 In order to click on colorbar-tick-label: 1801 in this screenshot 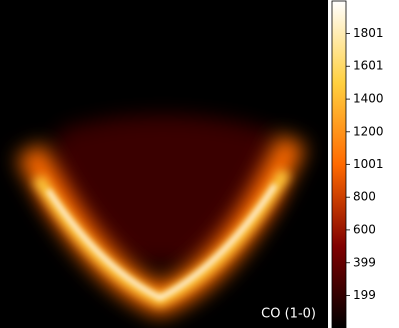, I will do `click(368, 33)`.